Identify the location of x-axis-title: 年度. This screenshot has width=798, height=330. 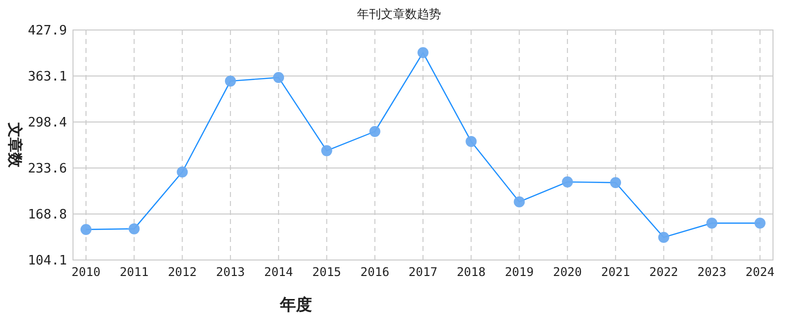
(295, 304).